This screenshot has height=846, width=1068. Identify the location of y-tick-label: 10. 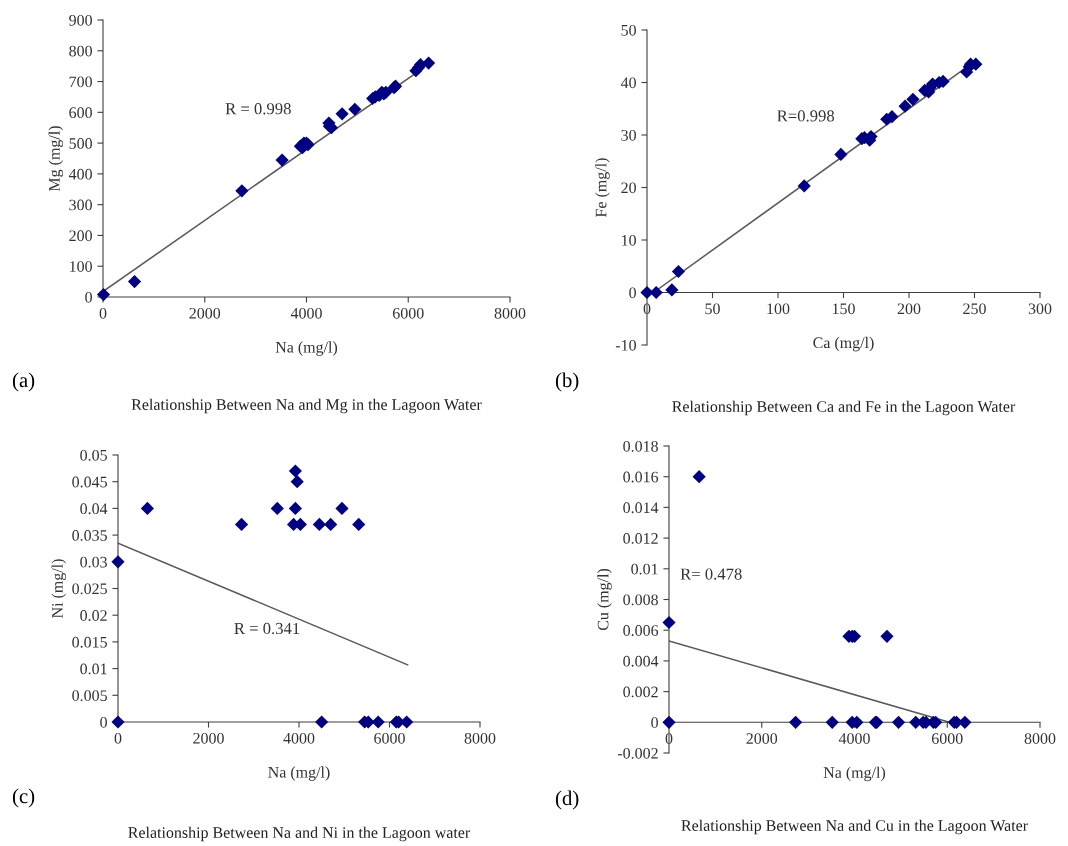
(629, 240).